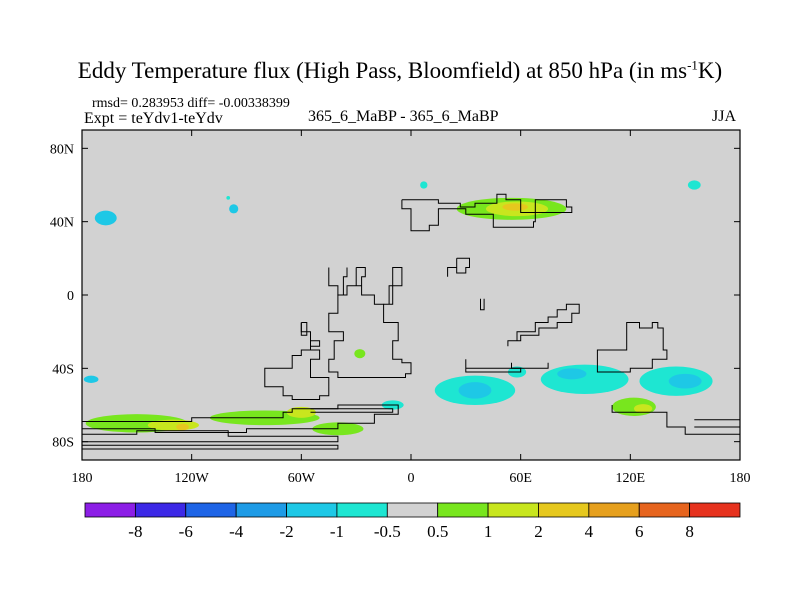 The height and width of the screenshot is (600, 800). What do you see at coordinates (191, 103) in the screenshot?
I see `stats-text: rmsd= 0.283953 diff= -0.00338399` at bounding box center [191, 103].